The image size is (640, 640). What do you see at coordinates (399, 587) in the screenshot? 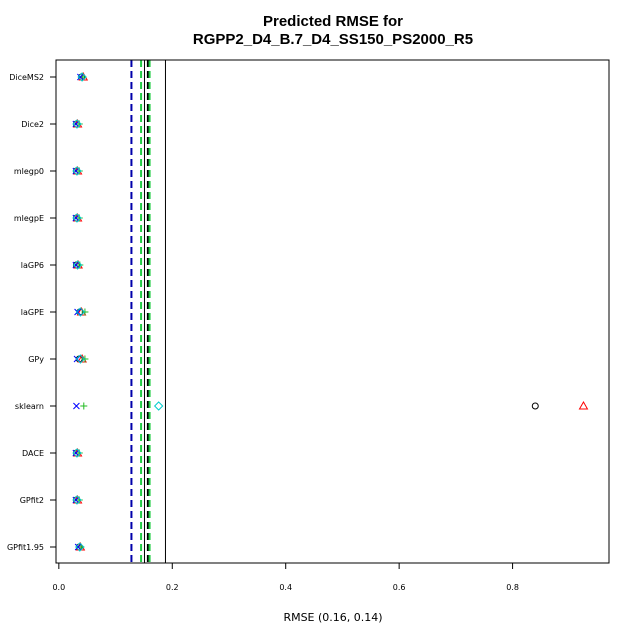
I see `x-tick-label-3: 0.6` at bounding box center [399, 587].